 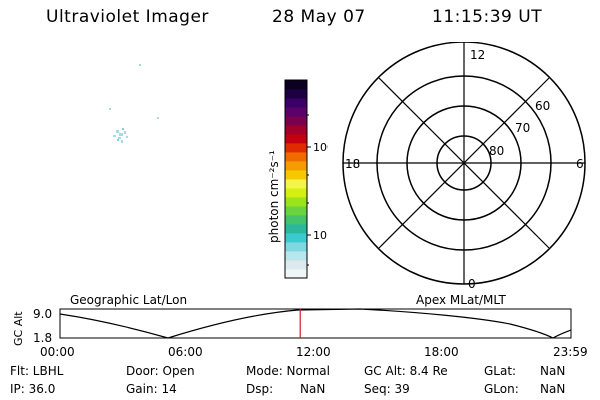 What do you see at coordinates (487, 17) in the screenshot?
I see `time-label: 11:15:39 UT` at bounding box center [487, 17].